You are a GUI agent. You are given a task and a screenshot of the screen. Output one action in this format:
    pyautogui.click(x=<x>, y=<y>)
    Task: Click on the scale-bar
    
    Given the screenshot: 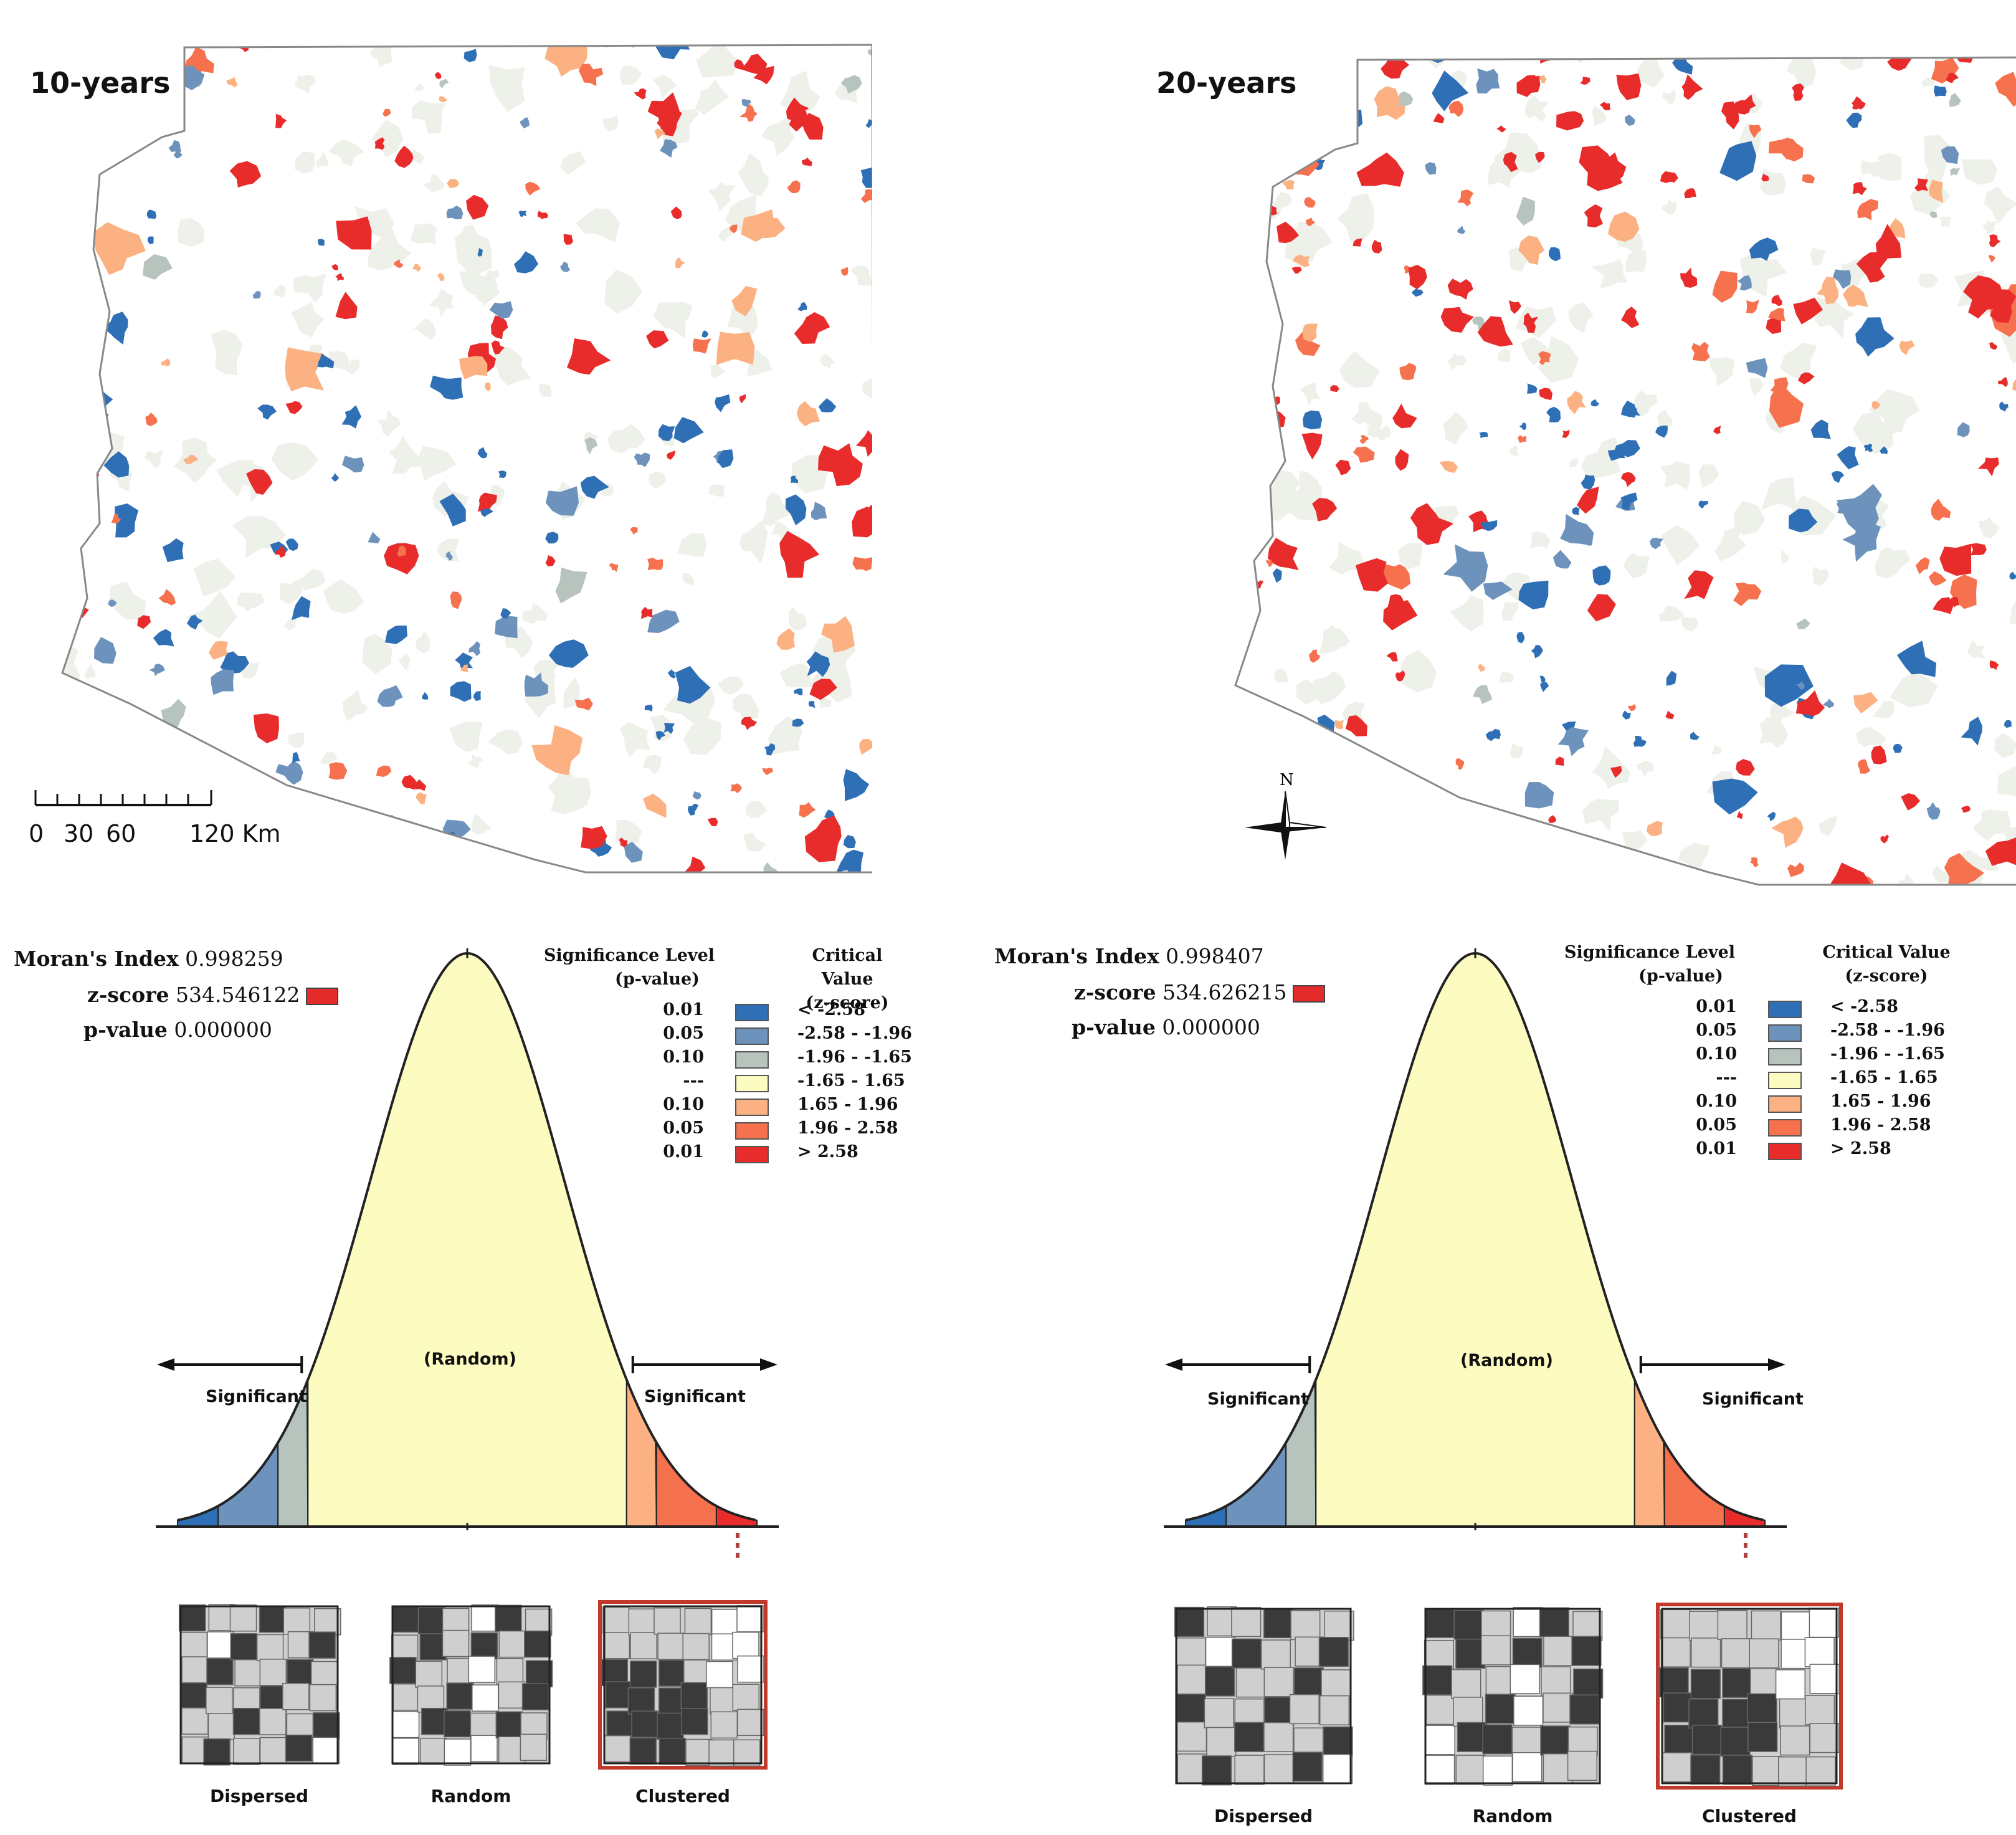 What is the action you would take?
    pyautogui.click(x=123, y=798)
    